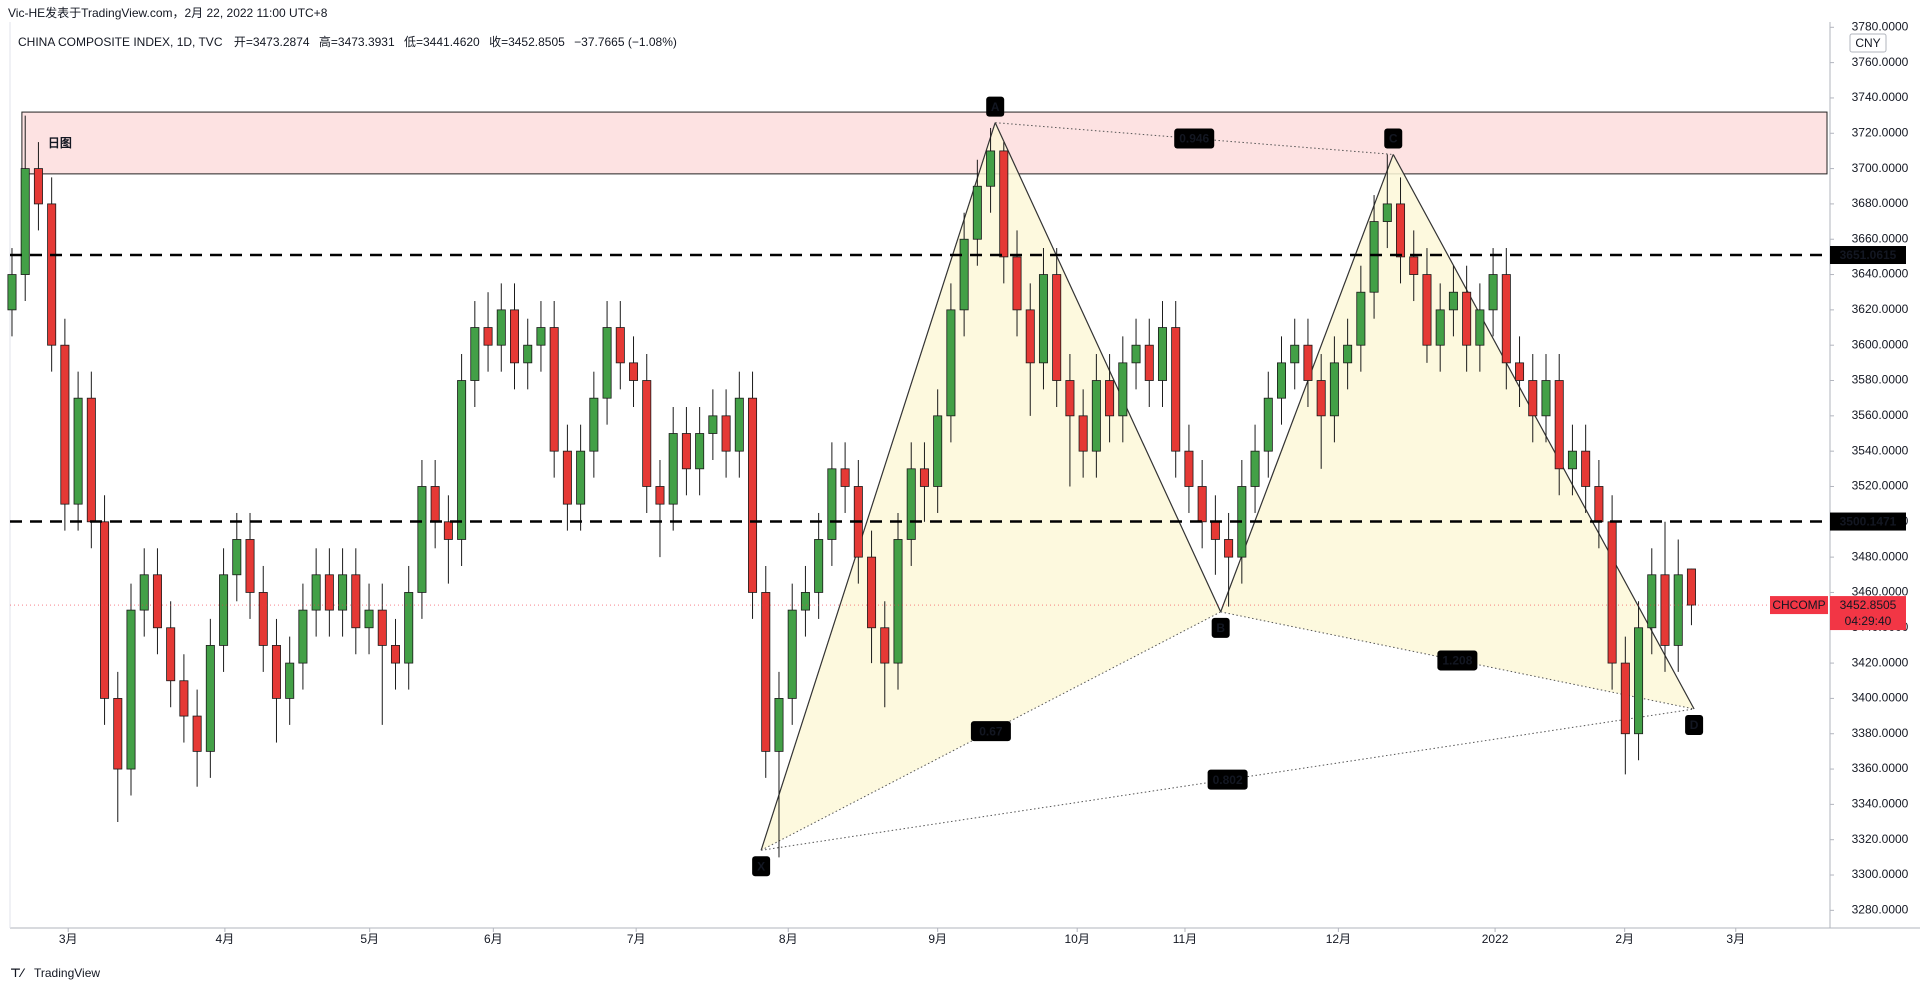 The width and height of the screenshot is (1920, 992). I want to click on point-label: A, so click(995, 107).